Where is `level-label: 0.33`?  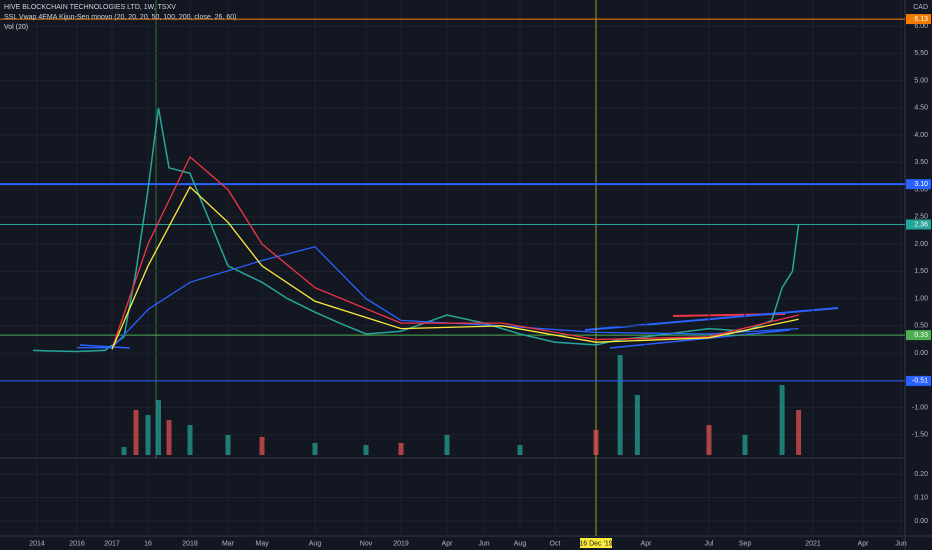 level-label: 0.33 is located at coordinates (921, 335).